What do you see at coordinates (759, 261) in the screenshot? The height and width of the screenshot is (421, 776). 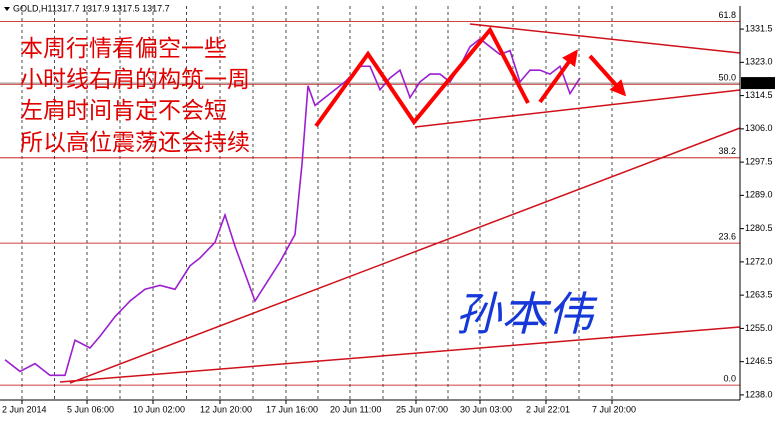 I see `y-tick-label: 1272.0` at bounding box center [759, 261].